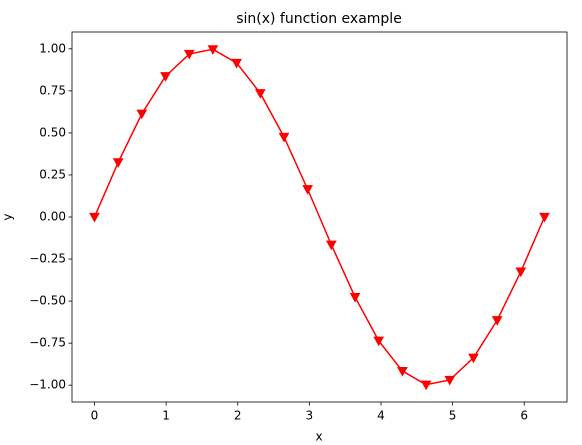 The width and height of the screenshot is (582, 445). What do you see at coordinates (52, 90) in the screenshot?
I see `y-tick-label: 0.75` at bounding box center [52, 90].